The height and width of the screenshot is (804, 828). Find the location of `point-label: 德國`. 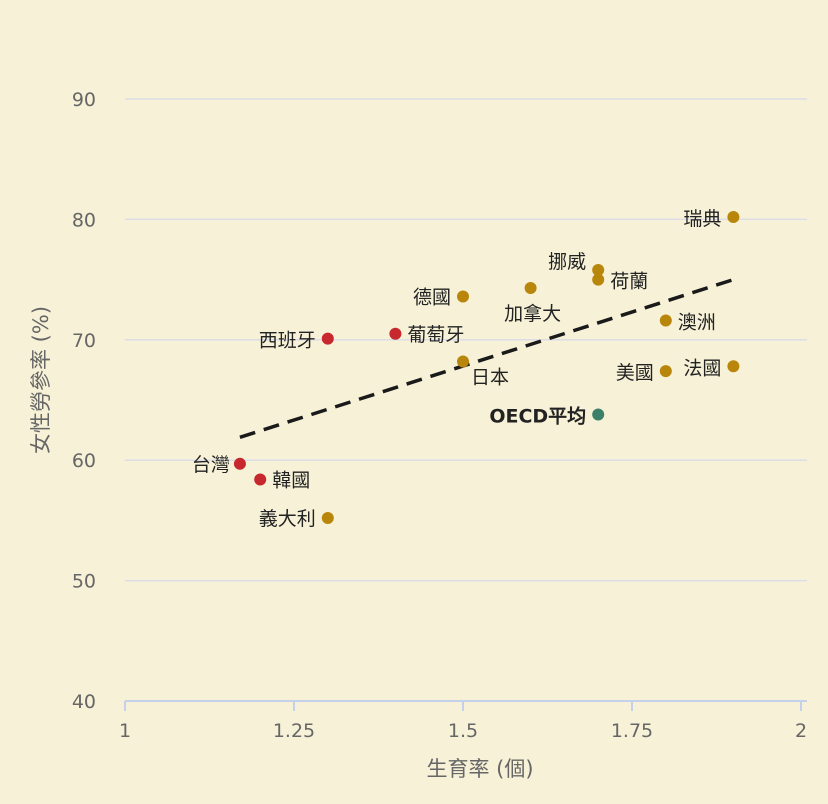

point-label: 德國 is located at coordinates (432, 297).